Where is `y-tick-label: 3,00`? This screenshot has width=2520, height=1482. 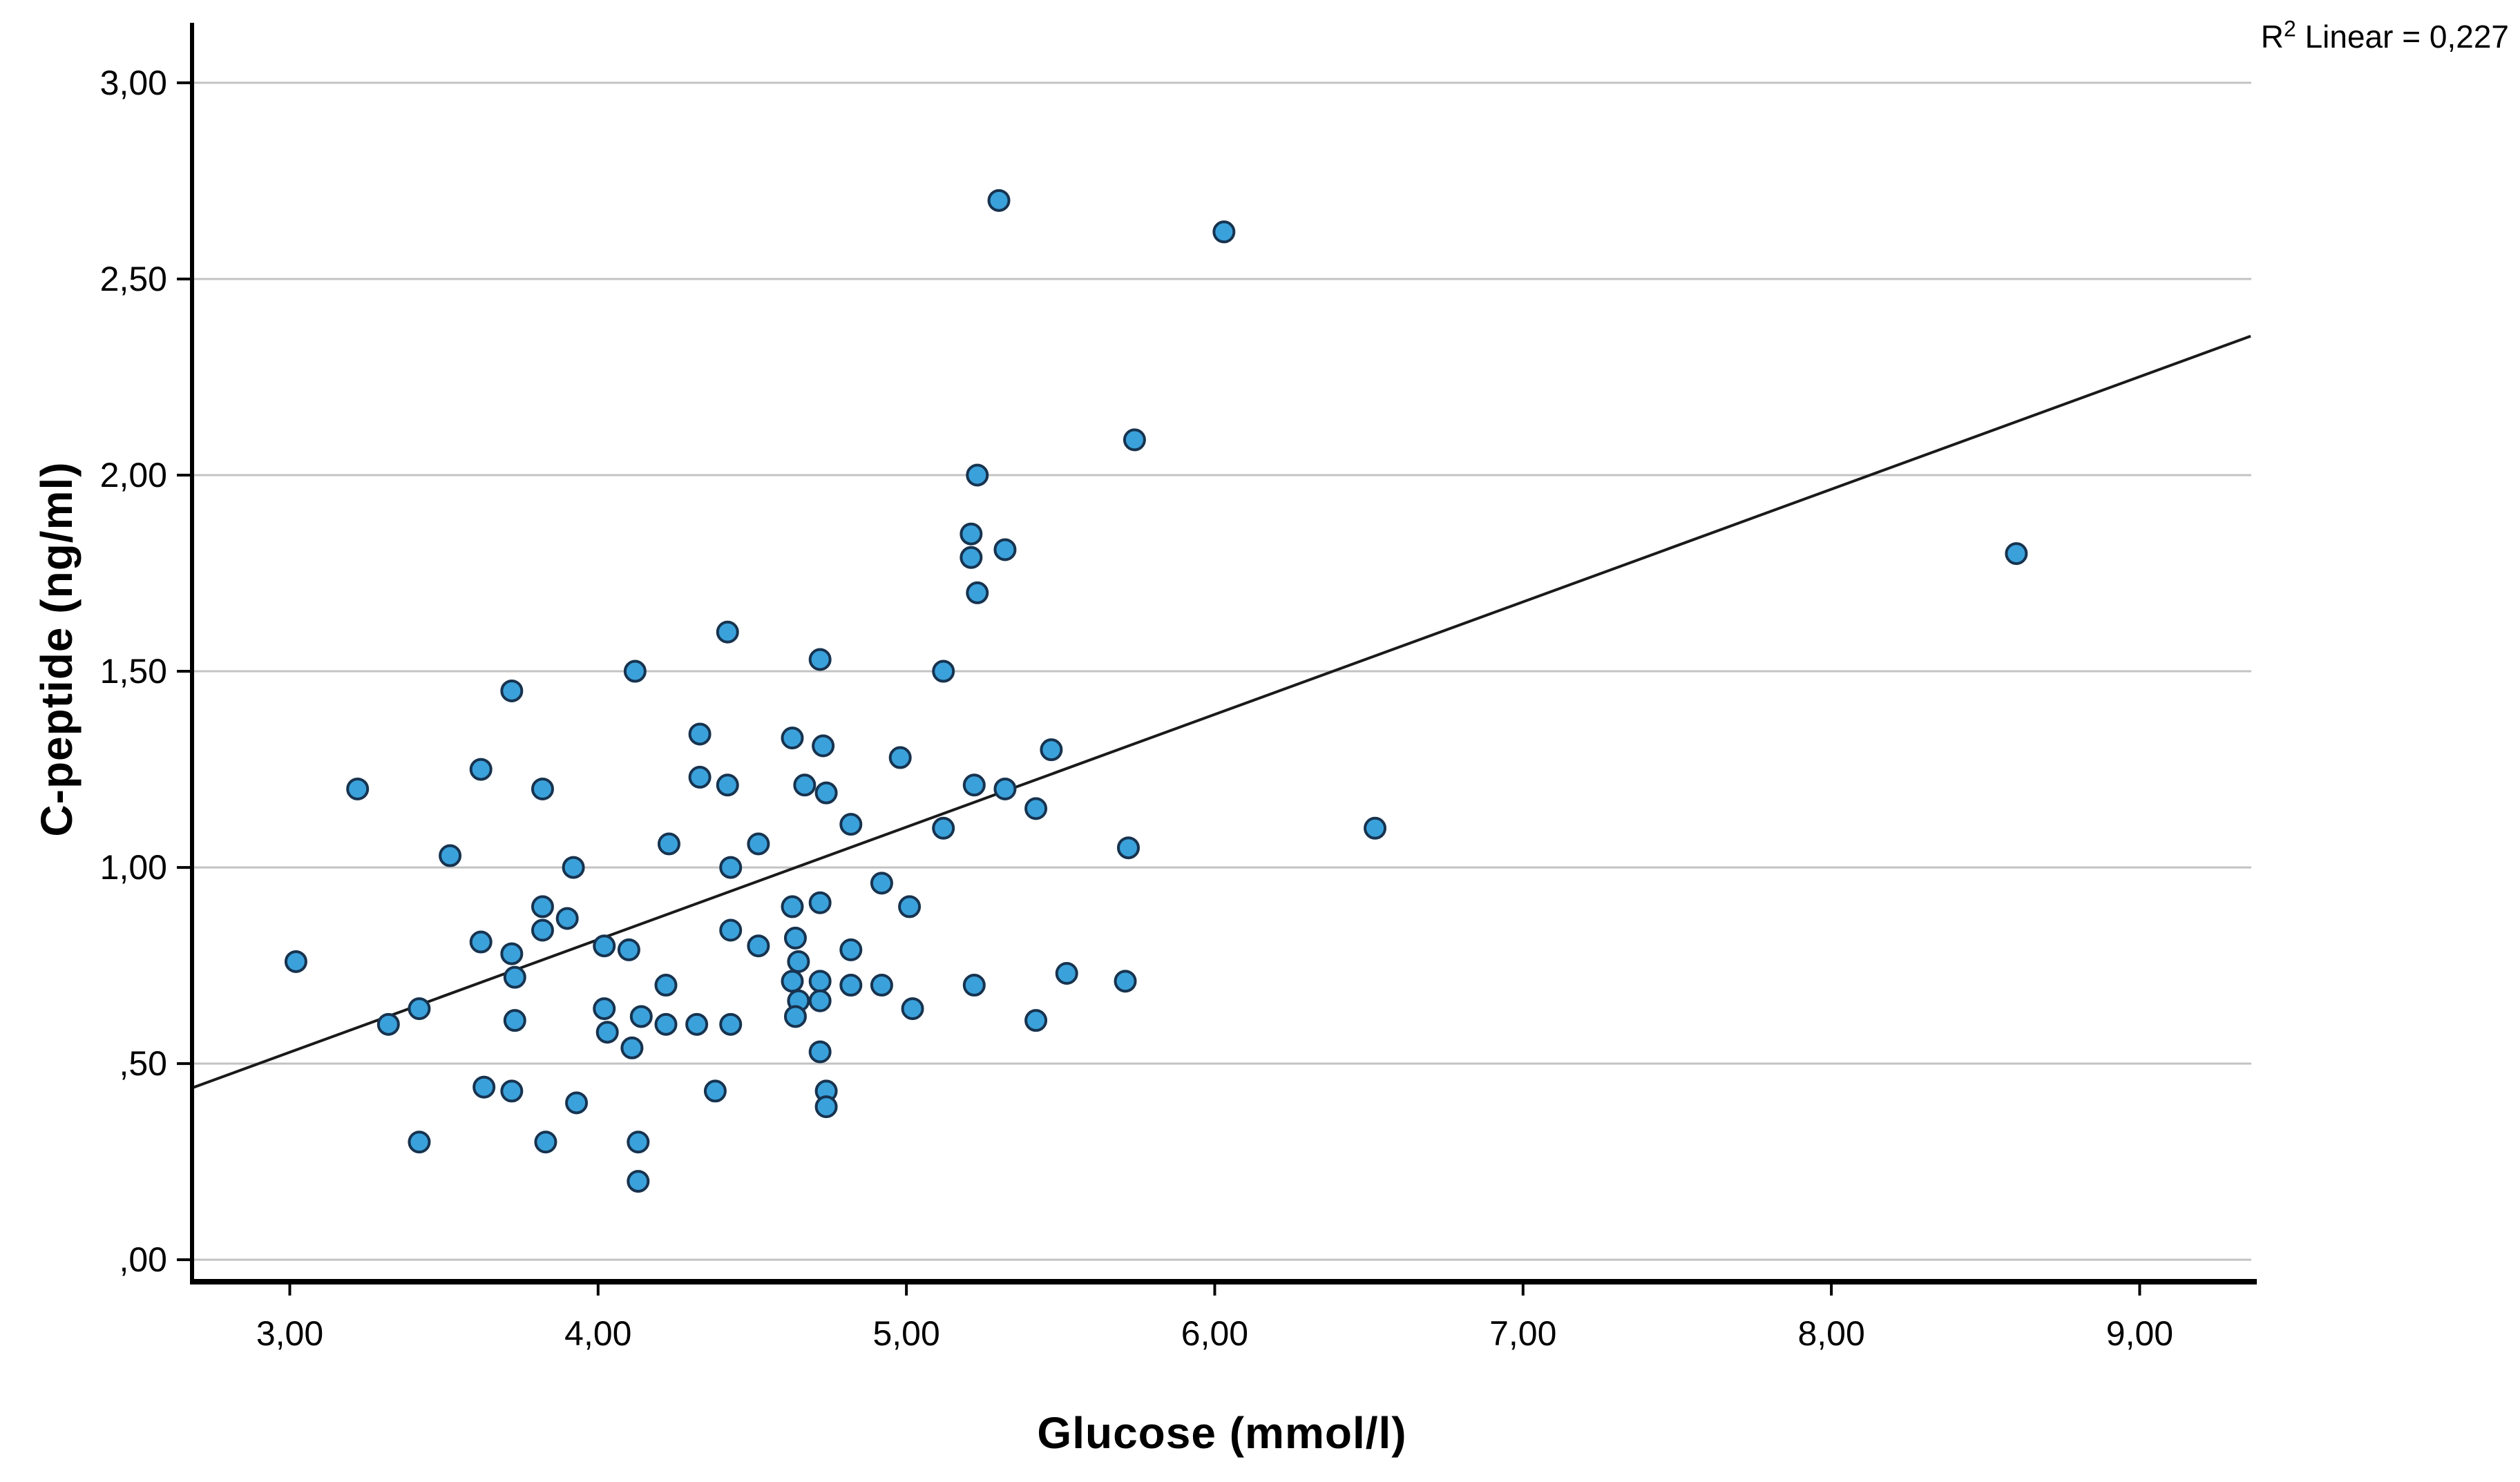 y-tick-label: 3,00 is located at coordinates (133, 83).